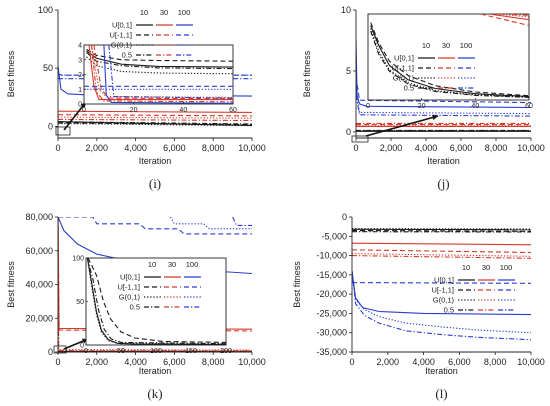 This screenshot has height=406, width=550. What do you see at coordinates (441, 393) in the screenshot?
I see `panel-caption: (l)` at bounding box center [441, 393].